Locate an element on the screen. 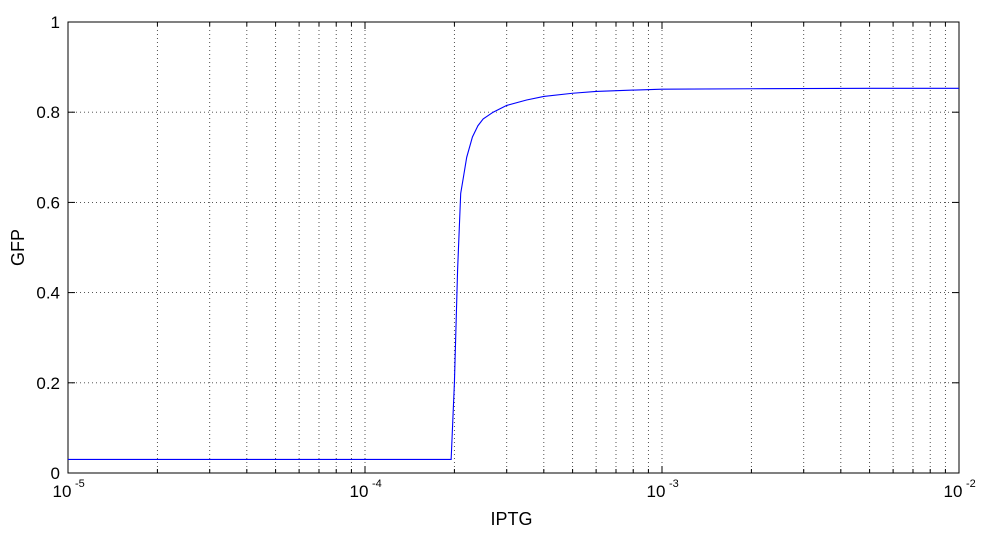  x-tick-exponent: -3 is located at coordinates (674, 484).